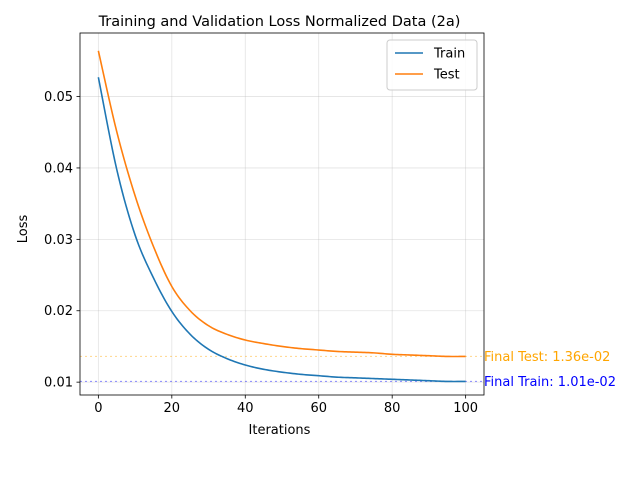 Image resolution: width=640 pixels, height=480 pixels. I want to click on x-axis-ticks: 0 20 40 60 80 100, so click(286, 405).